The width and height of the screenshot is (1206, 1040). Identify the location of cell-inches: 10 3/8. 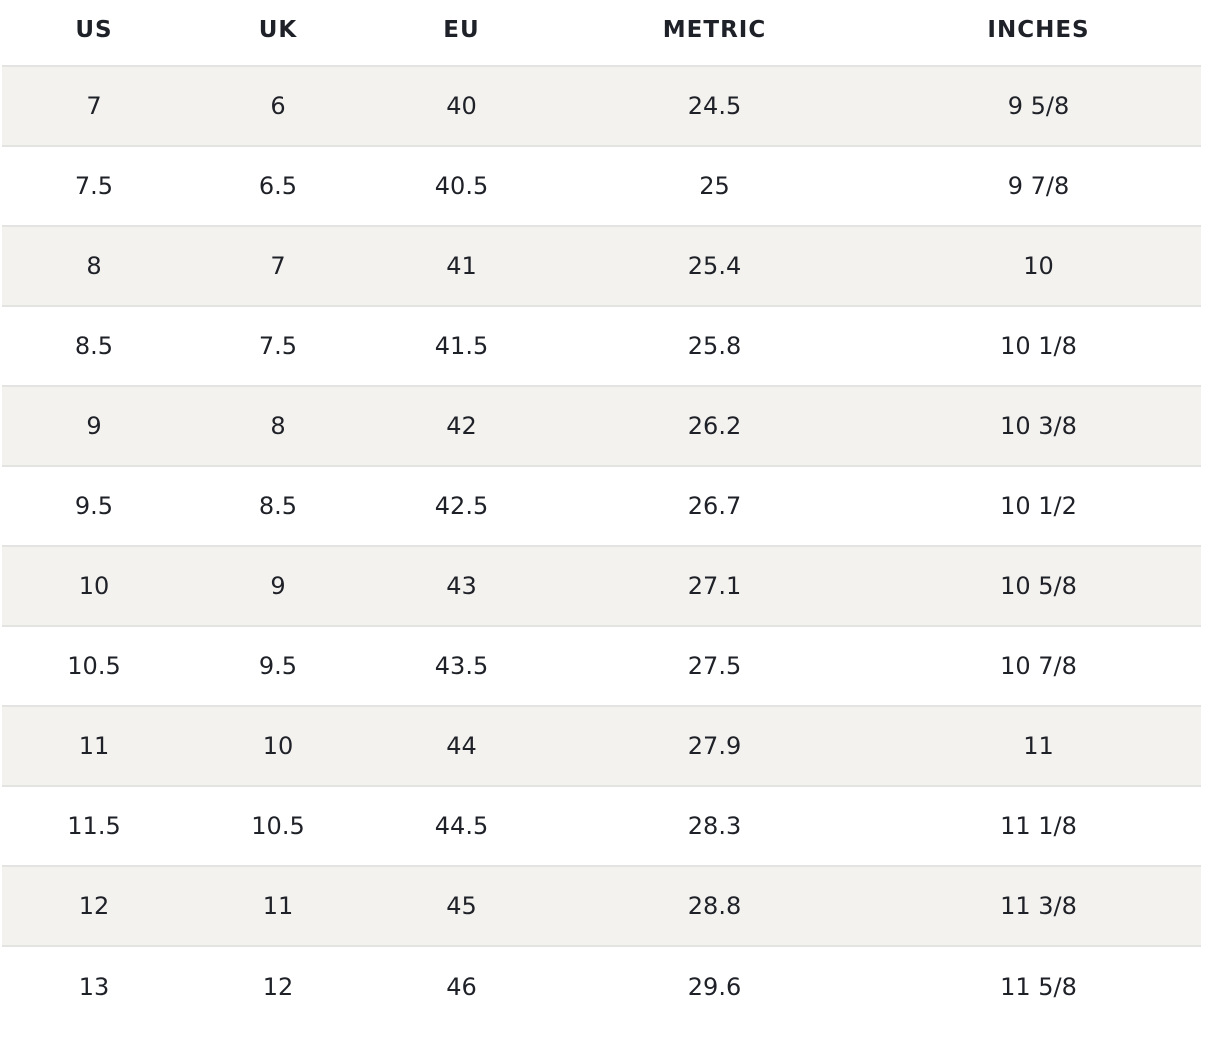
(1038, 426).